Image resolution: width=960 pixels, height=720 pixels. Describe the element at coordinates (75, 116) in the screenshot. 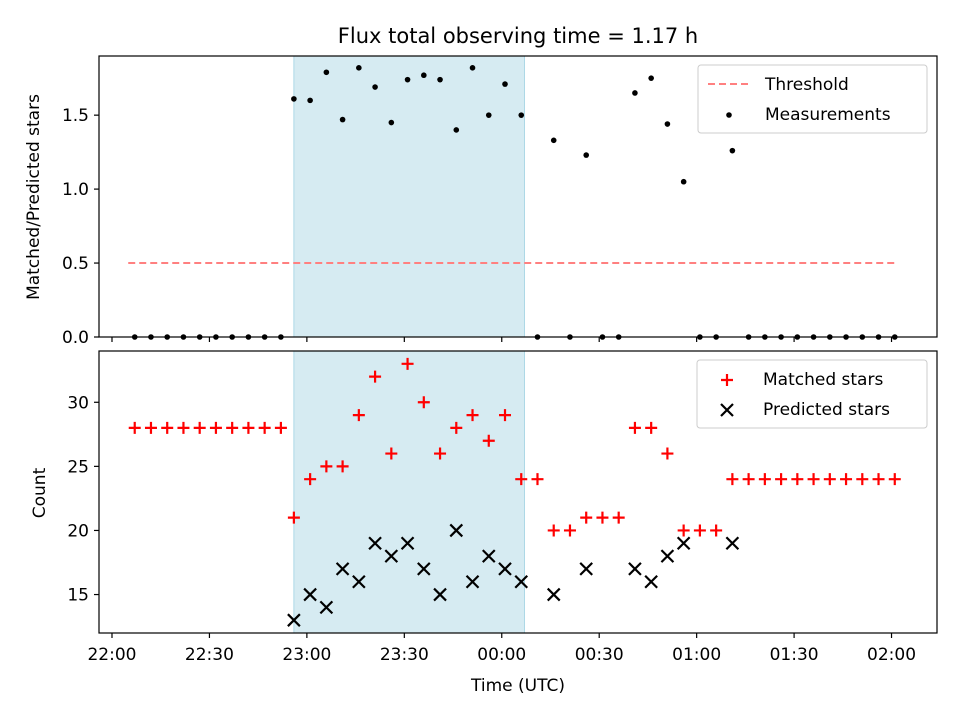

I see `flux-y-tick-label: 1.5` at that location.